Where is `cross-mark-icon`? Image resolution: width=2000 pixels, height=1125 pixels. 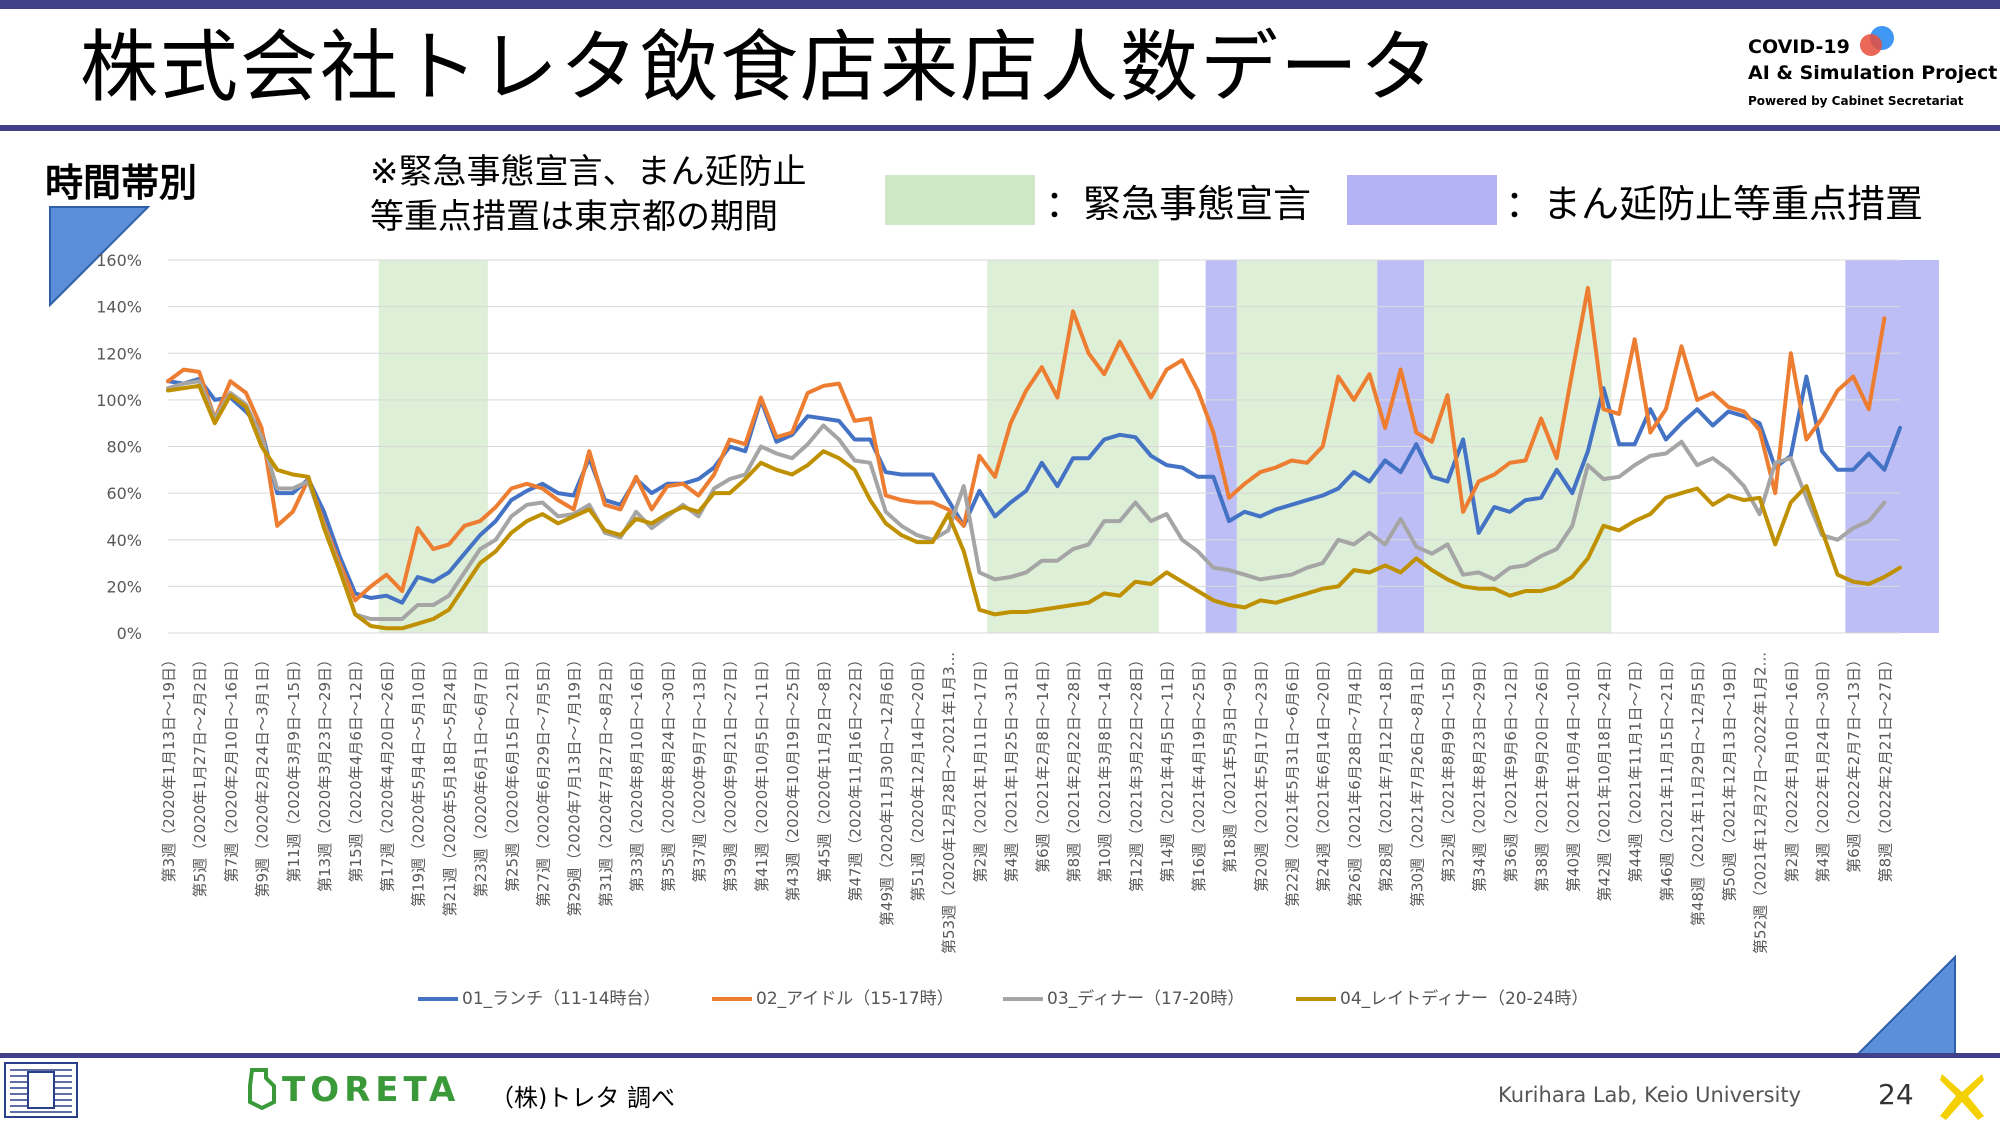 cross-mark-icon is located at coordinates (1962, 1097).